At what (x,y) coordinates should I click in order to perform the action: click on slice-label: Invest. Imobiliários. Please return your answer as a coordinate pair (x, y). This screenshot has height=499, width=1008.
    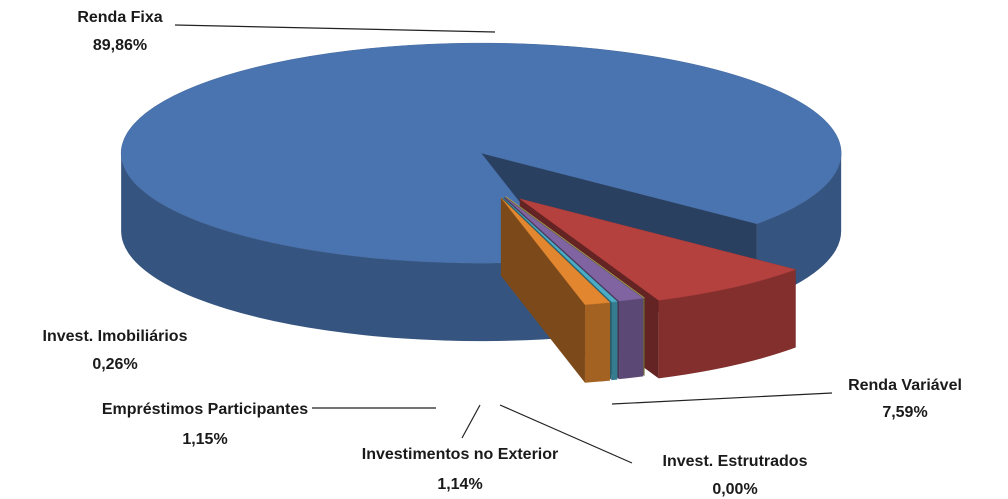
    Looking at the image, I should click on (115, 336).